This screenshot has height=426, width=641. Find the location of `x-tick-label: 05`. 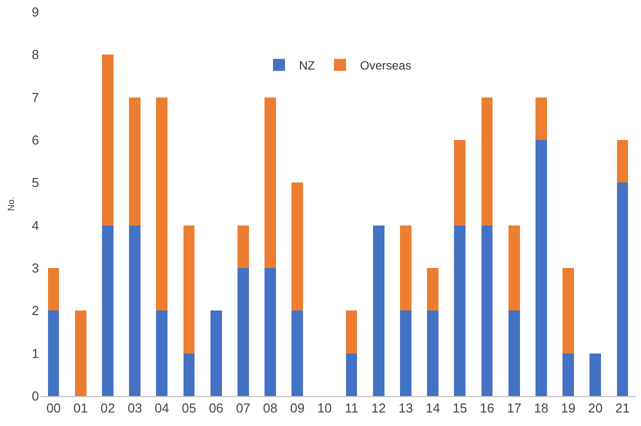

x-tick-label: 05 is located at coordinates (189, 408).